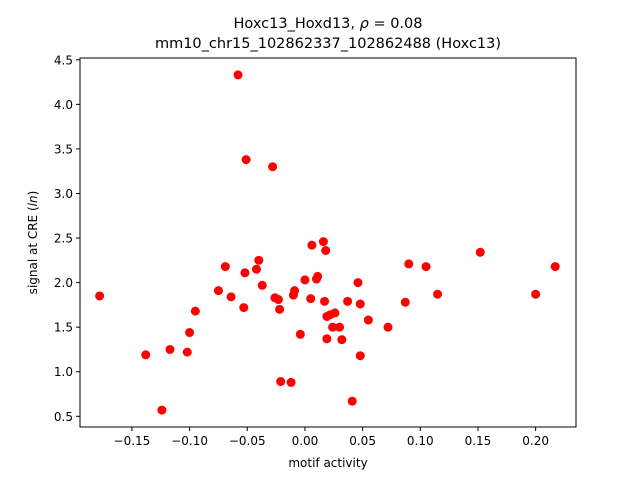 The width and height of the screenshot is (640, 480). Describe the element at coordinates (63, 417) in the screenshot. I see `y-tick-label: 0.5` at that location.